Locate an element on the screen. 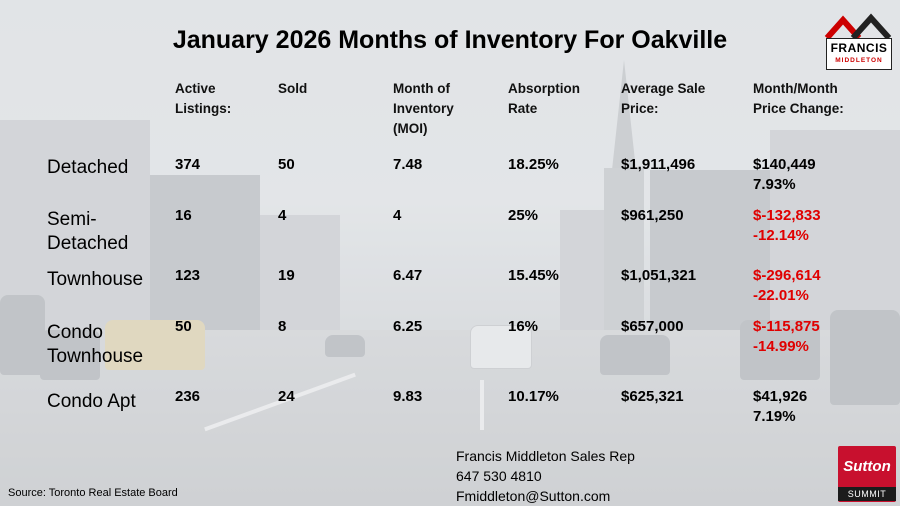  row-label-townhouse: Townhouse is located at coordinates (95, 279).